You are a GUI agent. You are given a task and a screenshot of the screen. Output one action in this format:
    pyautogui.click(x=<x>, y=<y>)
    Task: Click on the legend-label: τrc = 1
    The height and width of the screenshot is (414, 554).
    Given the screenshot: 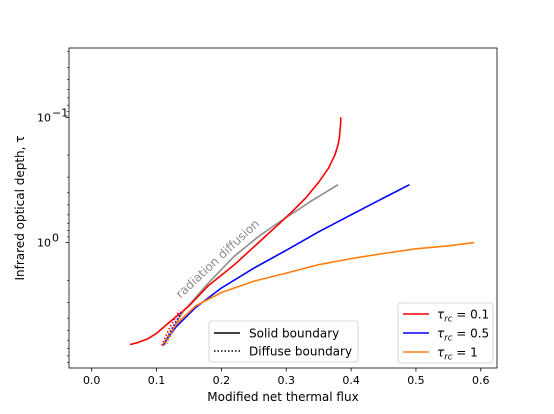 What is the action you would take?
    pyautogui.click(x=457, y=354)
    